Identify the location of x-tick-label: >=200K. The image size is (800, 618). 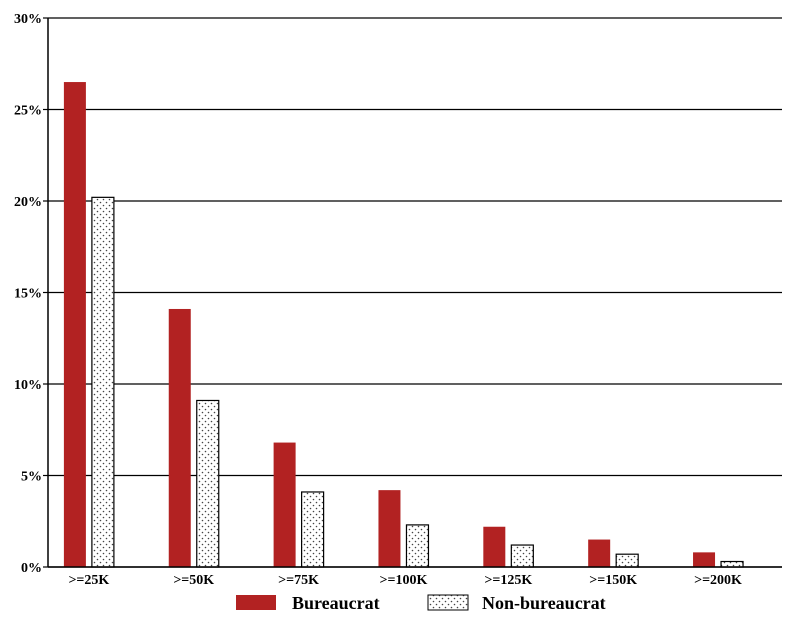
(718, 580).